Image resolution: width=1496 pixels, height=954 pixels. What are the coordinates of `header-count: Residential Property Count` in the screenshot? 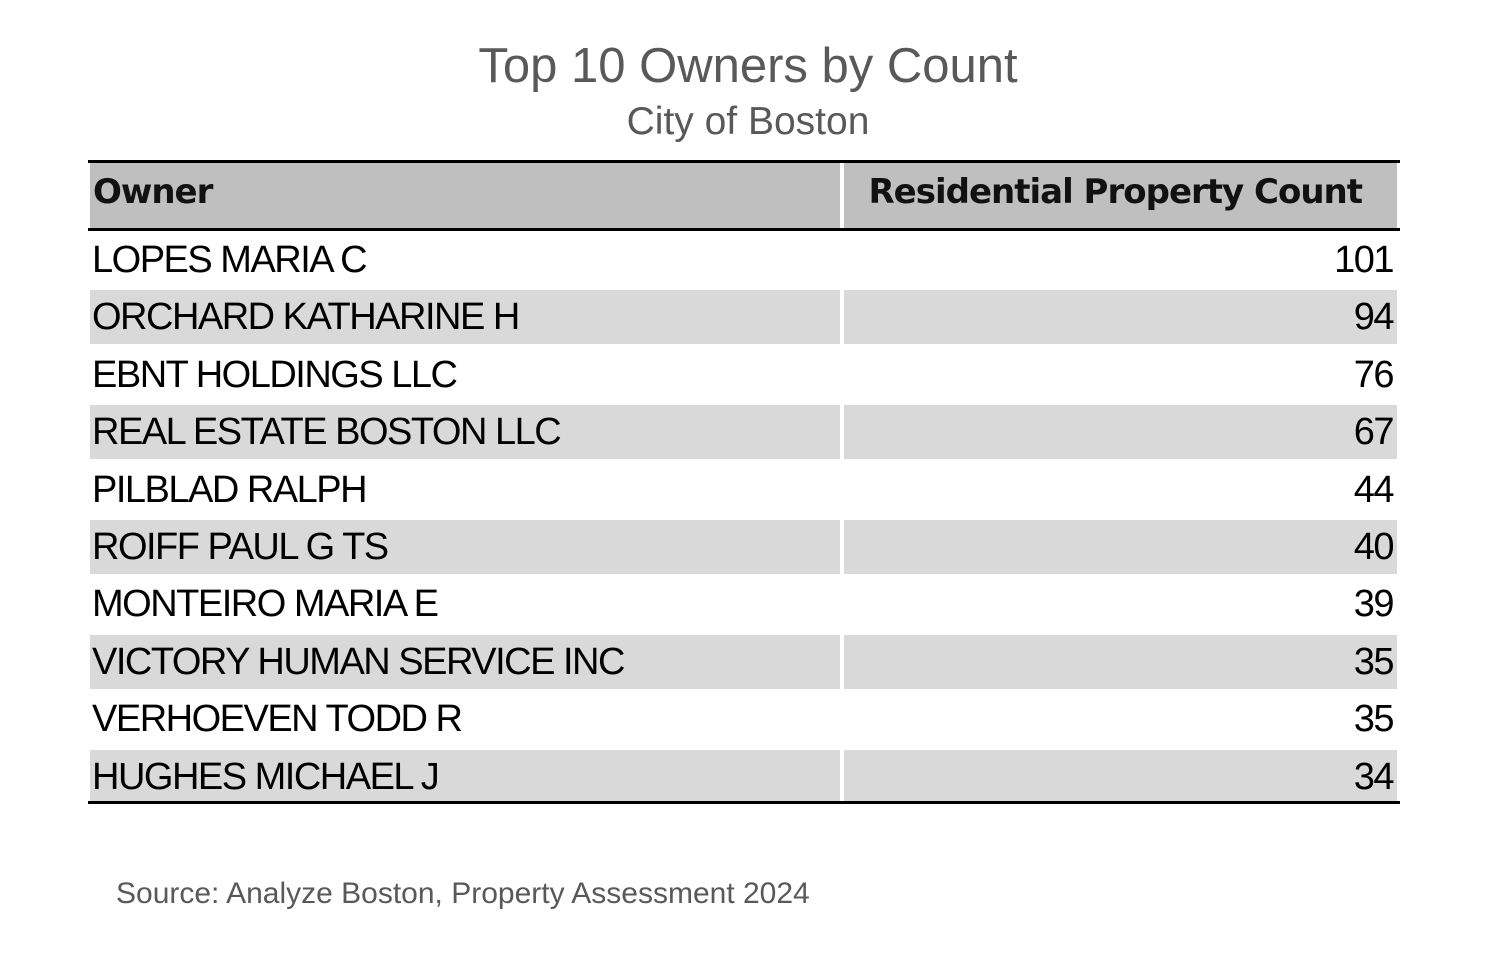 It's located at (1120, 195).